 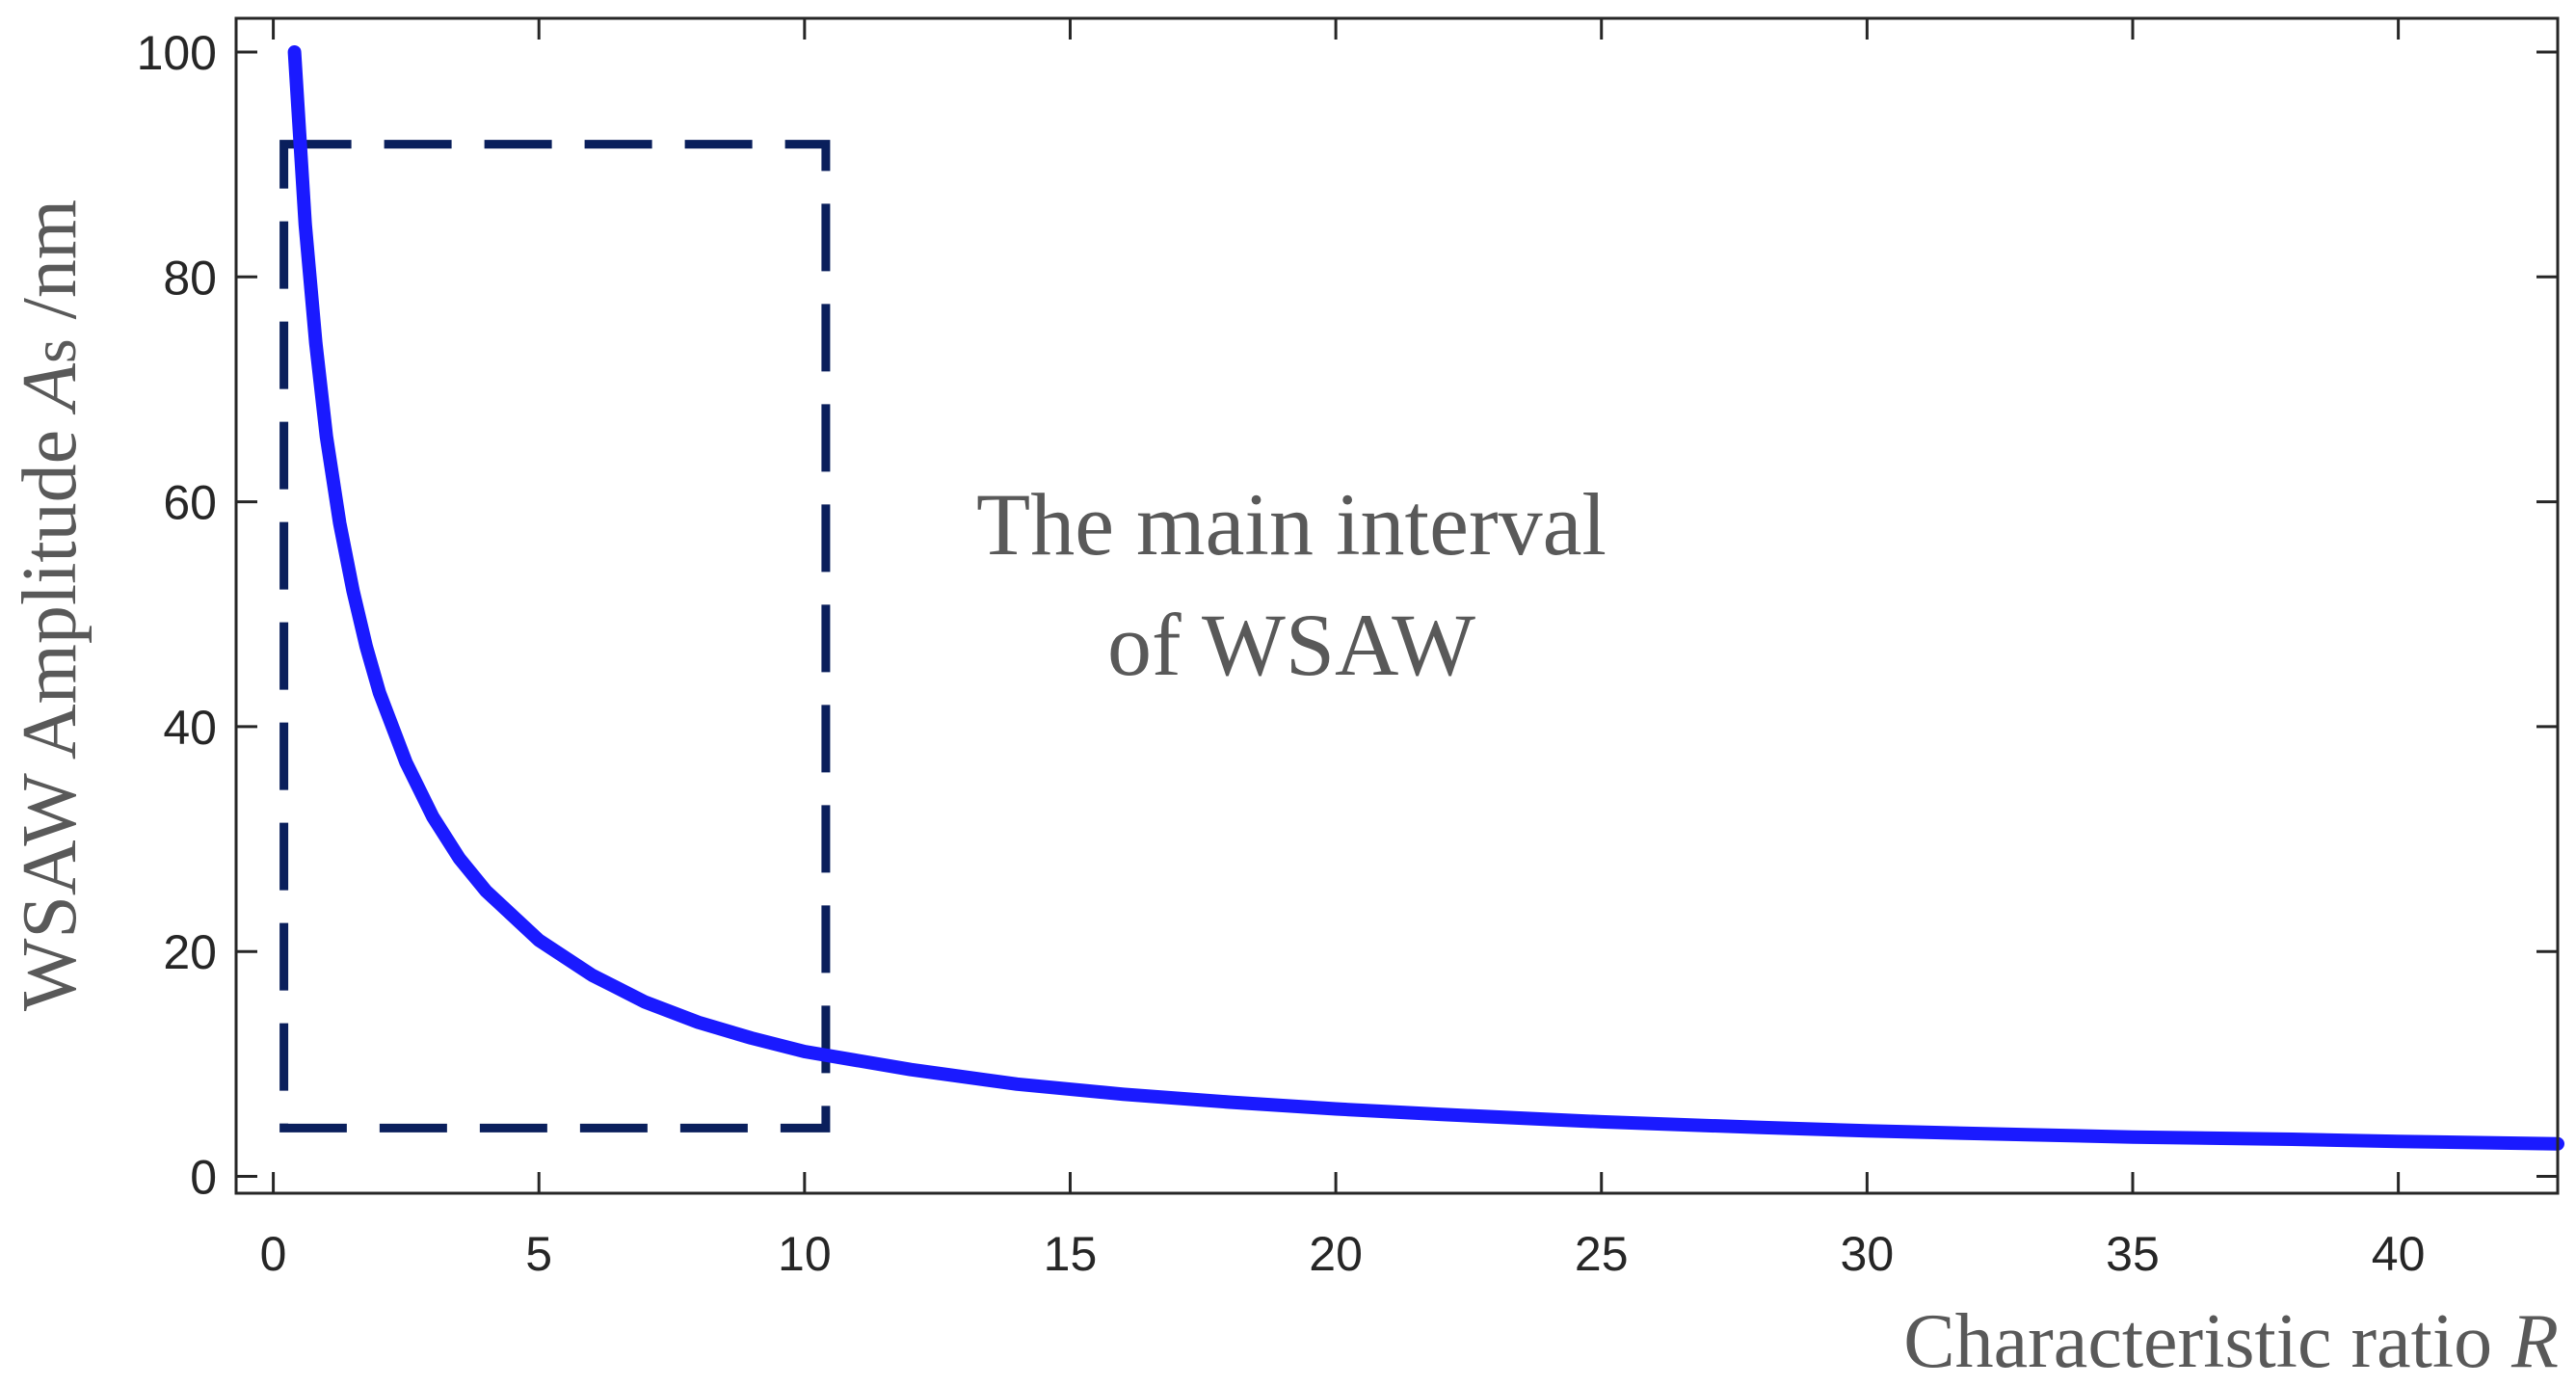 I want to click on y-tick-label: 0, so click(x=203, y=1178).